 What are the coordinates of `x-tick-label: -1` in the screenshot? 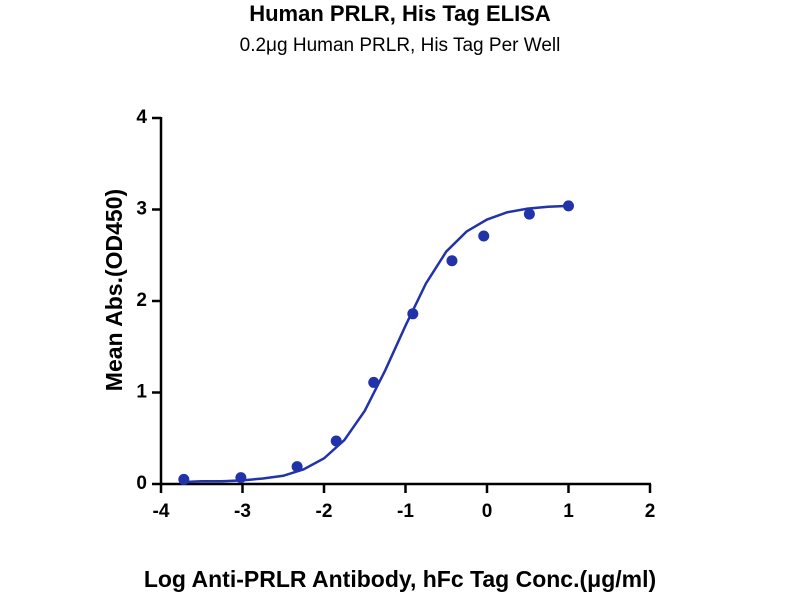 It's located at (405, 511).